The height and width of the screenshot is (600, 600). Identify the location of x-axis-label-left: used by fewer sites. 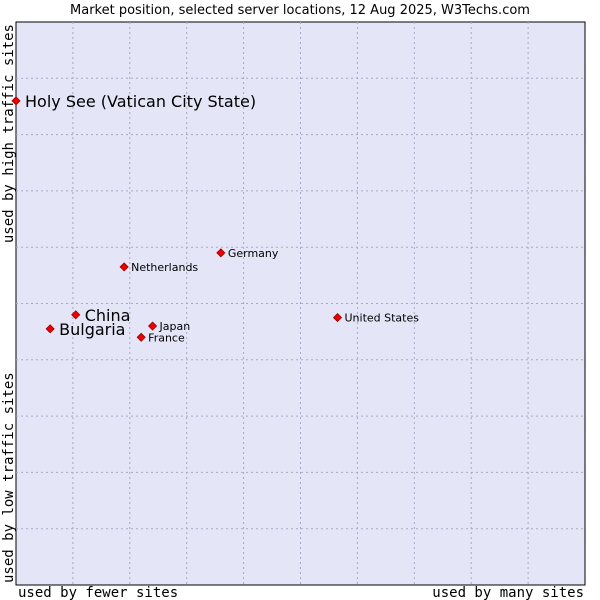
(98, 592).